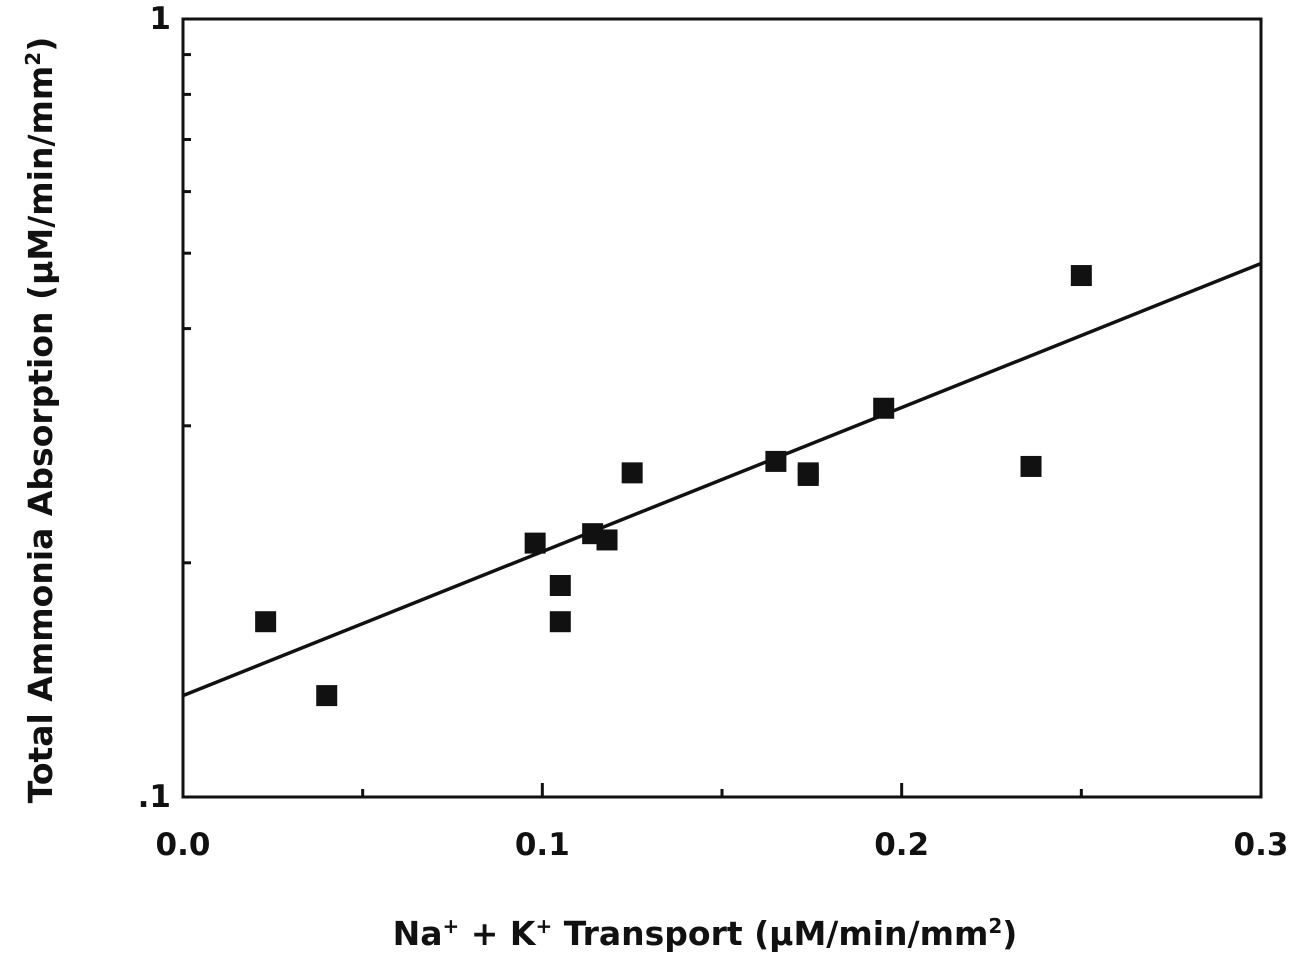 This screenshot has width=1304, height=957. Describe the element at coordinates (418, 933) in the screenshot. I see `label-text: Na` at that location.